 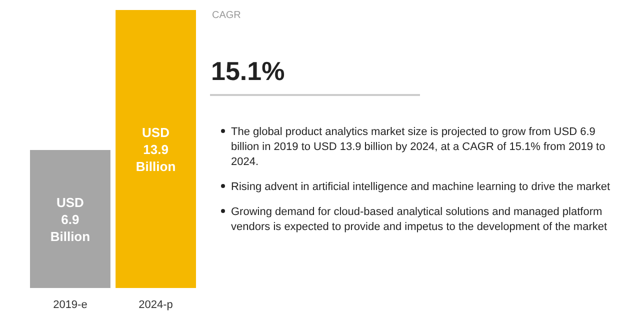 I want to click on text: The global product analytics market size is projected to grow from USD 6.9 billion in 2019 to USD 13.9 billion by 2024, at a CAGR of 15.1% from 2019 to 2024., so click(x=418, y=147).